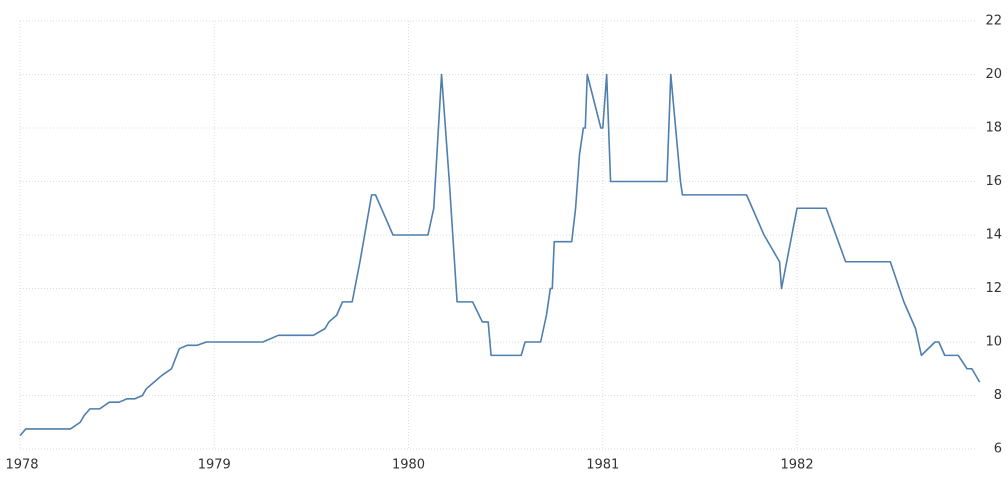 Image resolution: width=1008 pixels, height=481 pixels. Describe the element at coordinates (993, 288) in the screenshot. I see `y-tick-label: 12` at that location.